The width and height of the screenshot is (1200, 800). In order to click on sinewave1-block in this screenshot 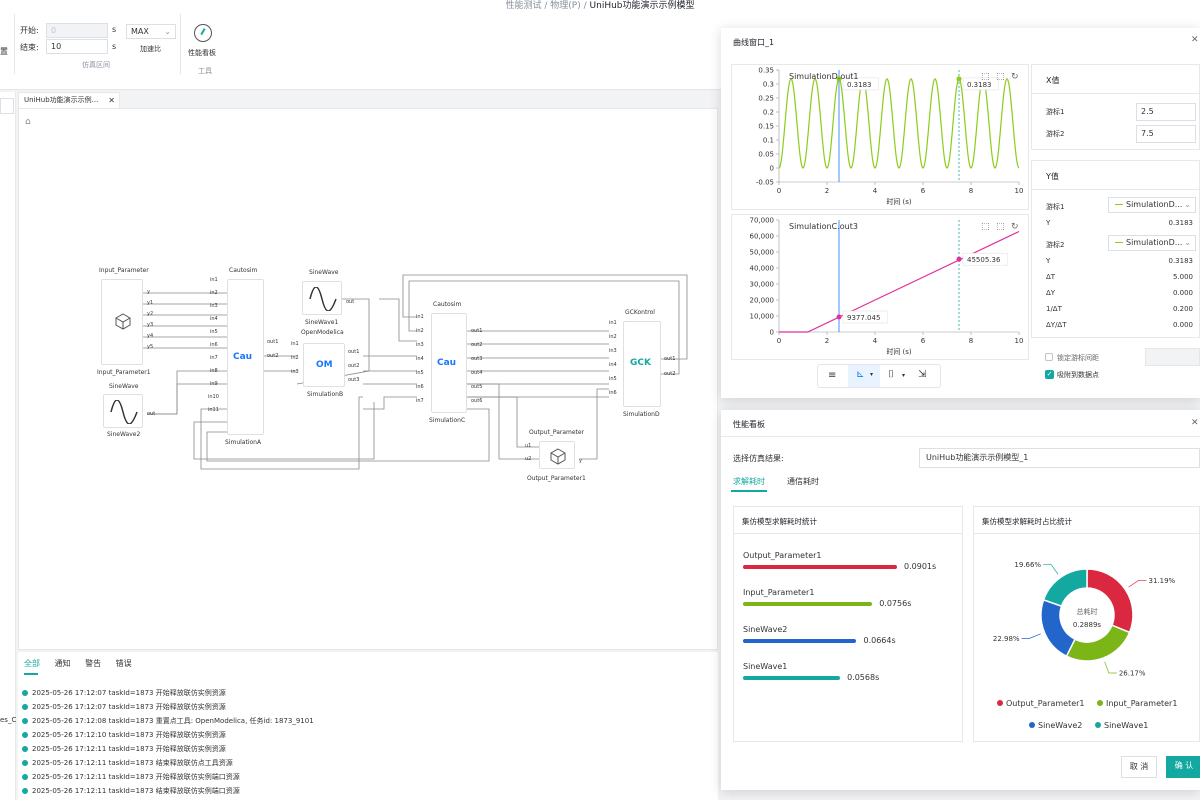, I will do `click(322, 298)`.